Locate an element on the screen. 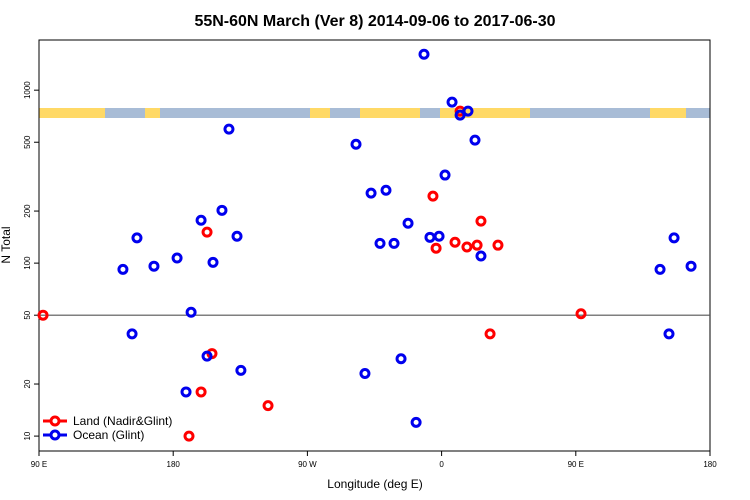 This screenshot has height=500, width=750. y-axis-label: N Total is located at coordinates (6, 244).